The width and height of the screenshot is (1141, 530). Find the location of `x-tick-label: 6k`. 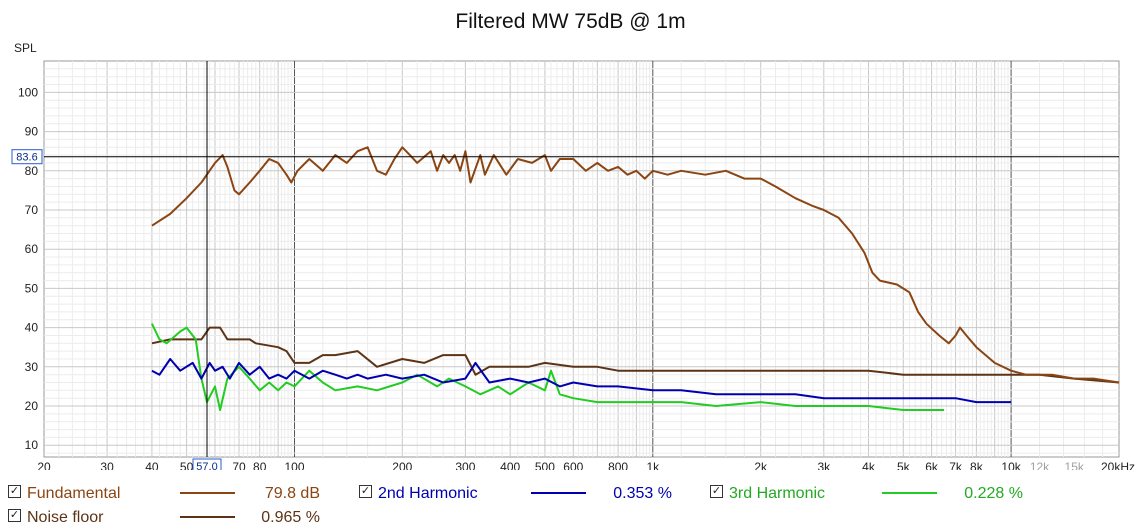

x-tick-label: 6k is located at coordinates (932, 465).